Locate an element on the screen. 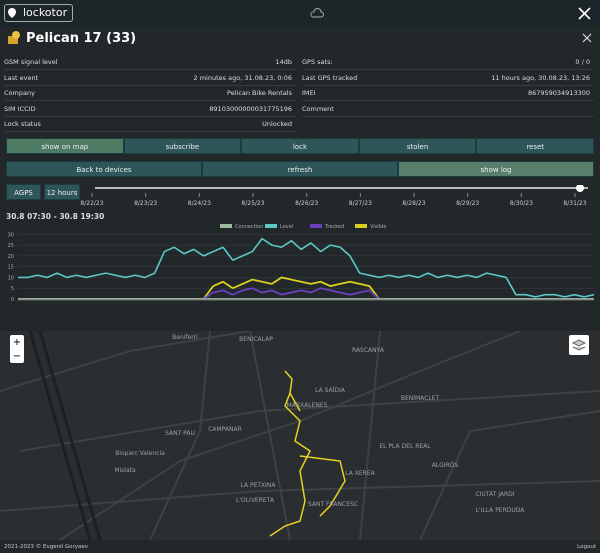  info-label: Last GPS tracked is located at coordinates (330, 77).